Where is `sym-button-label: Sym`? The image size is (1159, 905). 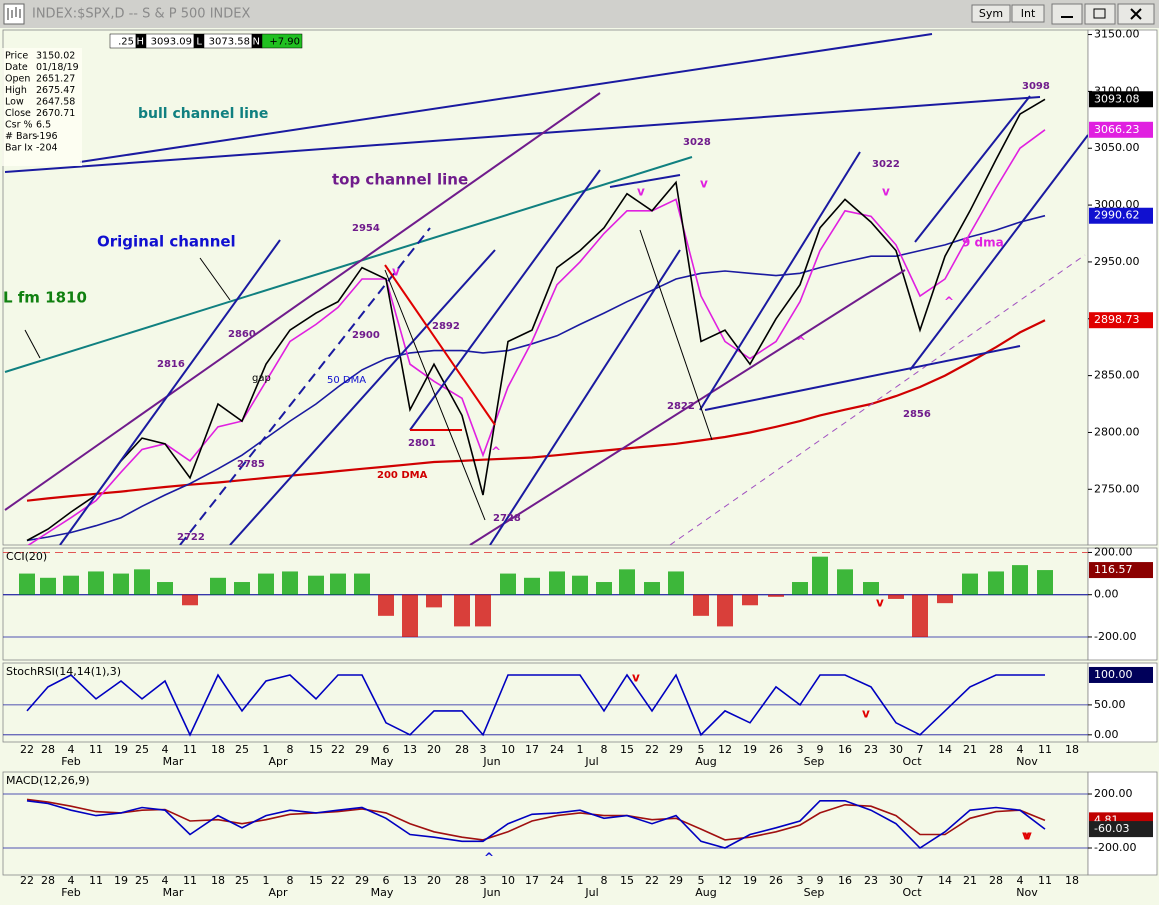
sym-button-label: Sym is located at coordinates (991, 13).